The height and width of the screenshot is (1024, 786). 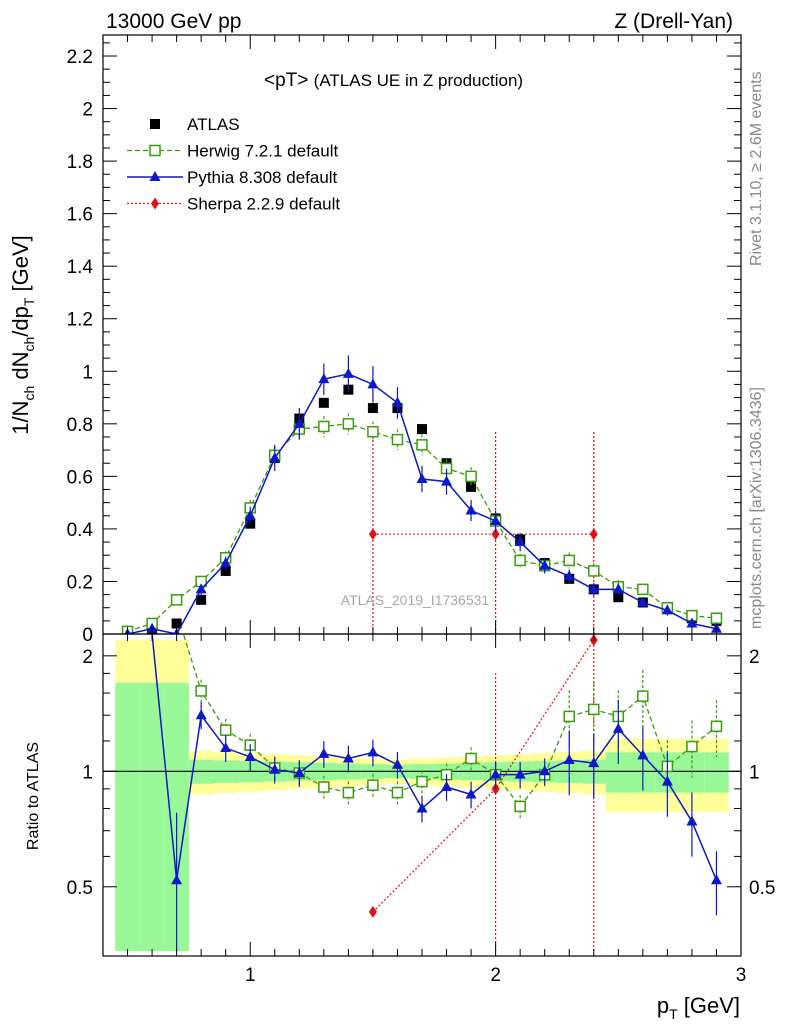 I want to click on header-left: 13000 GeV pp, so click(x=173, y=21).